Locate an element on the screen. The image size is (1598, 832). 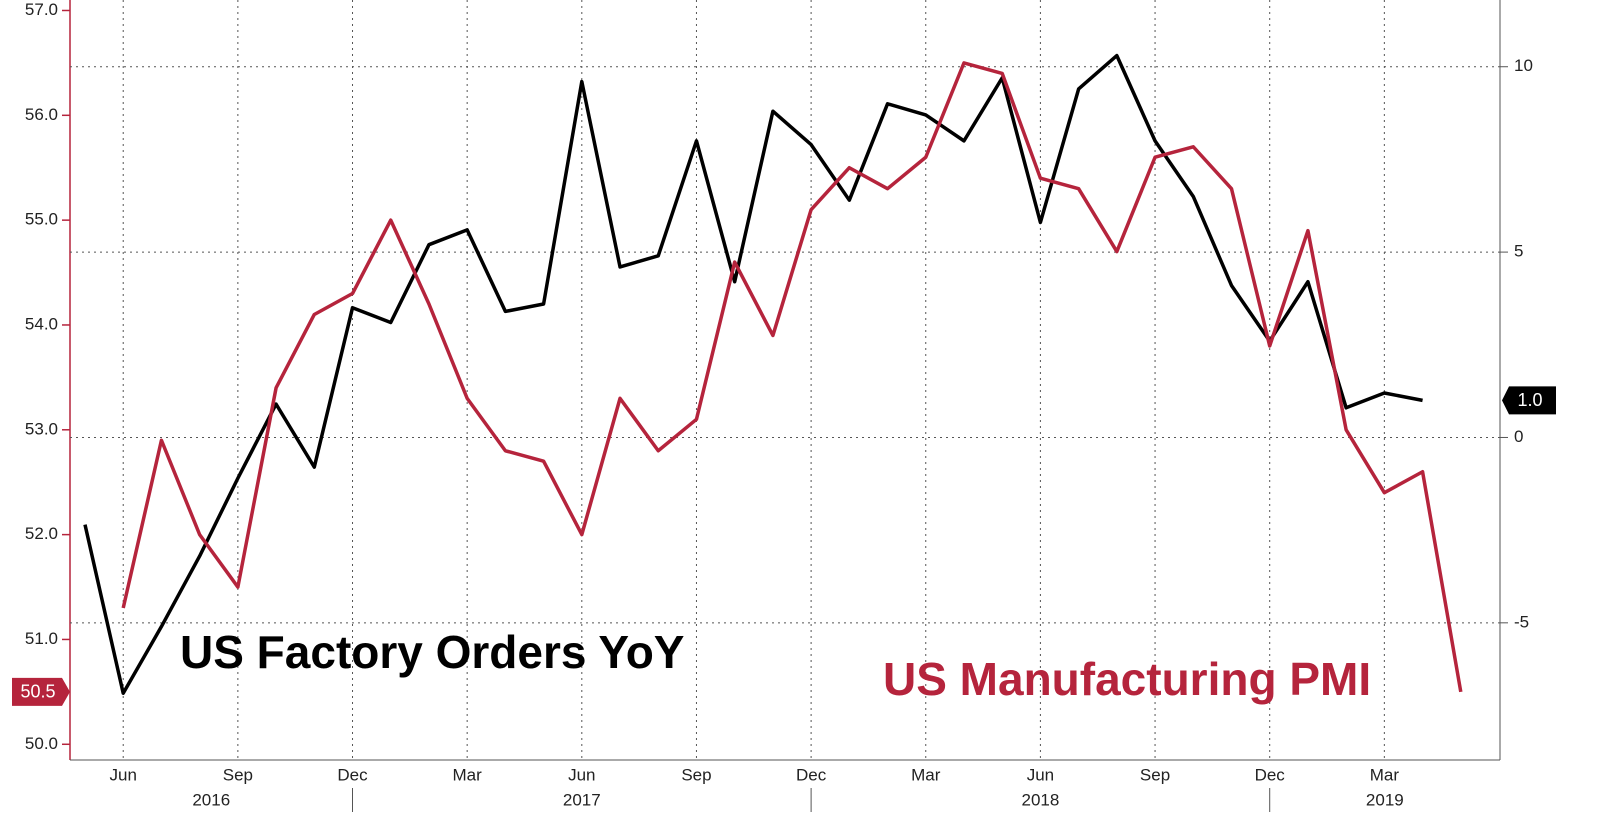
y2-tick-label: 10 is located at coordinates (1523, 65).